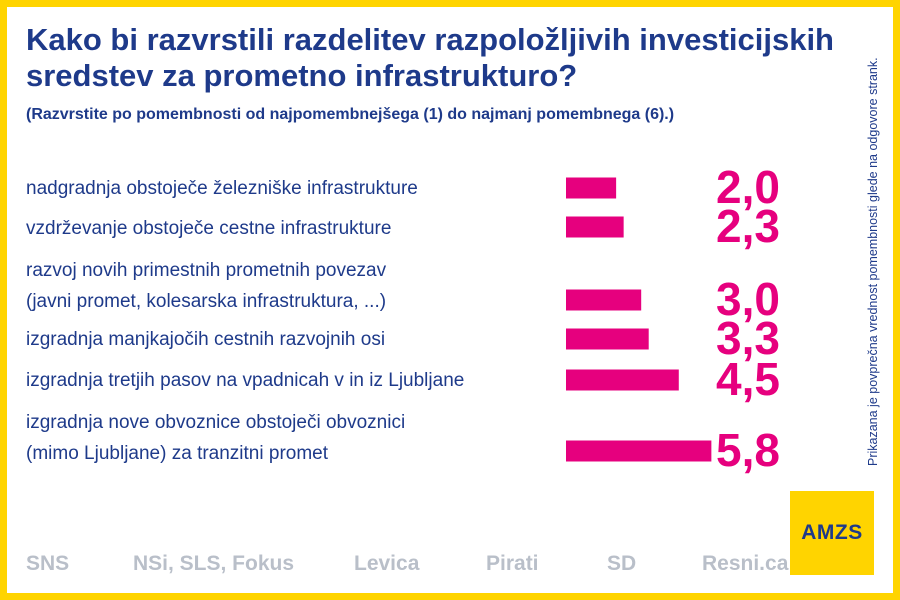 This screenshot has width=900, height=600. Describe the element at coordinates (177, 453) in the screenshot. I see `category-label: (mimo Ljubljane) za tranzitni promet` at that location.